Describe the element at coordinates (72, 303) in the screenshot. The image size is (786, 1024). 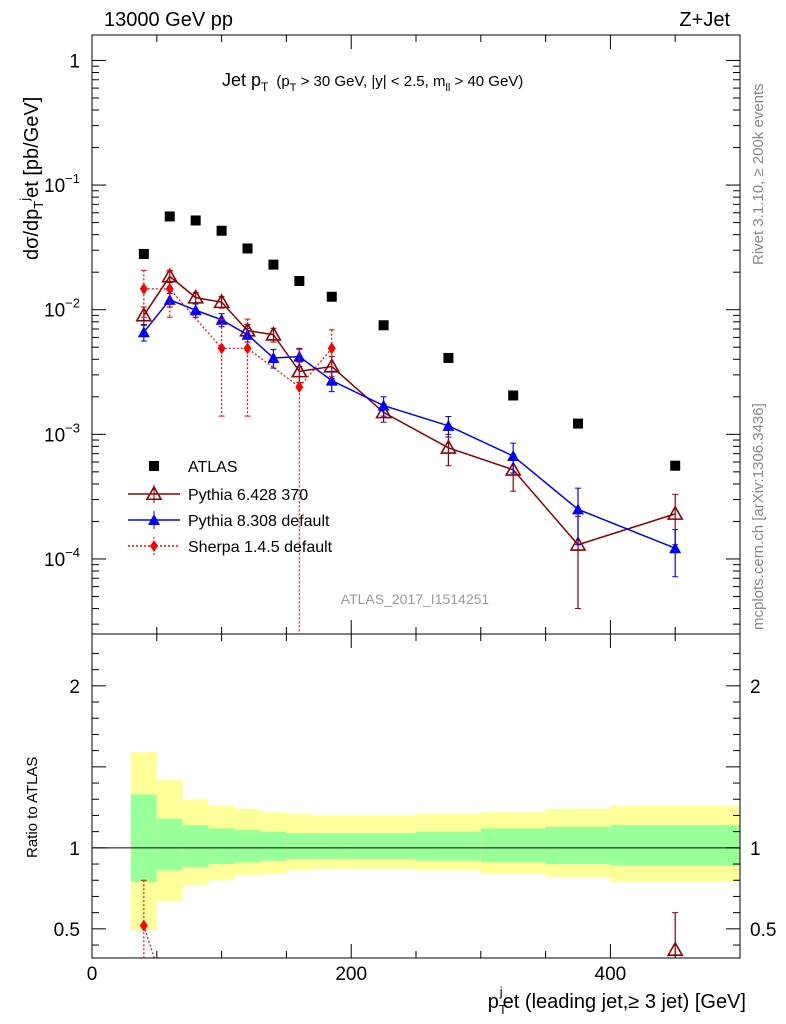
I see `y-tick-exp: −2` at that location.